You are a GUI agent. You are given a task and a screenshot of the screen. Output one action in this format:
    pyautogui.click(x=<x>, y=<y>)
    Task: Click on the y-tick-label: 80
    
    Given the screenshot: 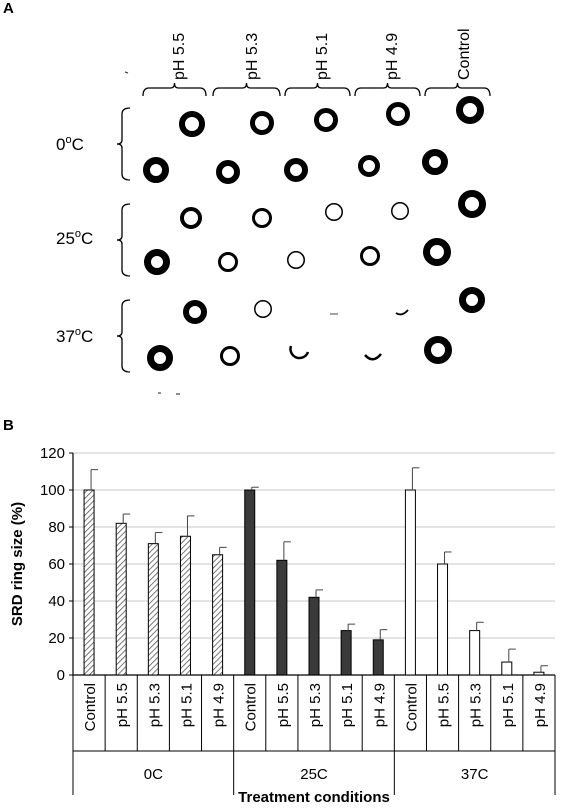 What is the action you would take?
    pyautogui.click(x=56, y=527)
    